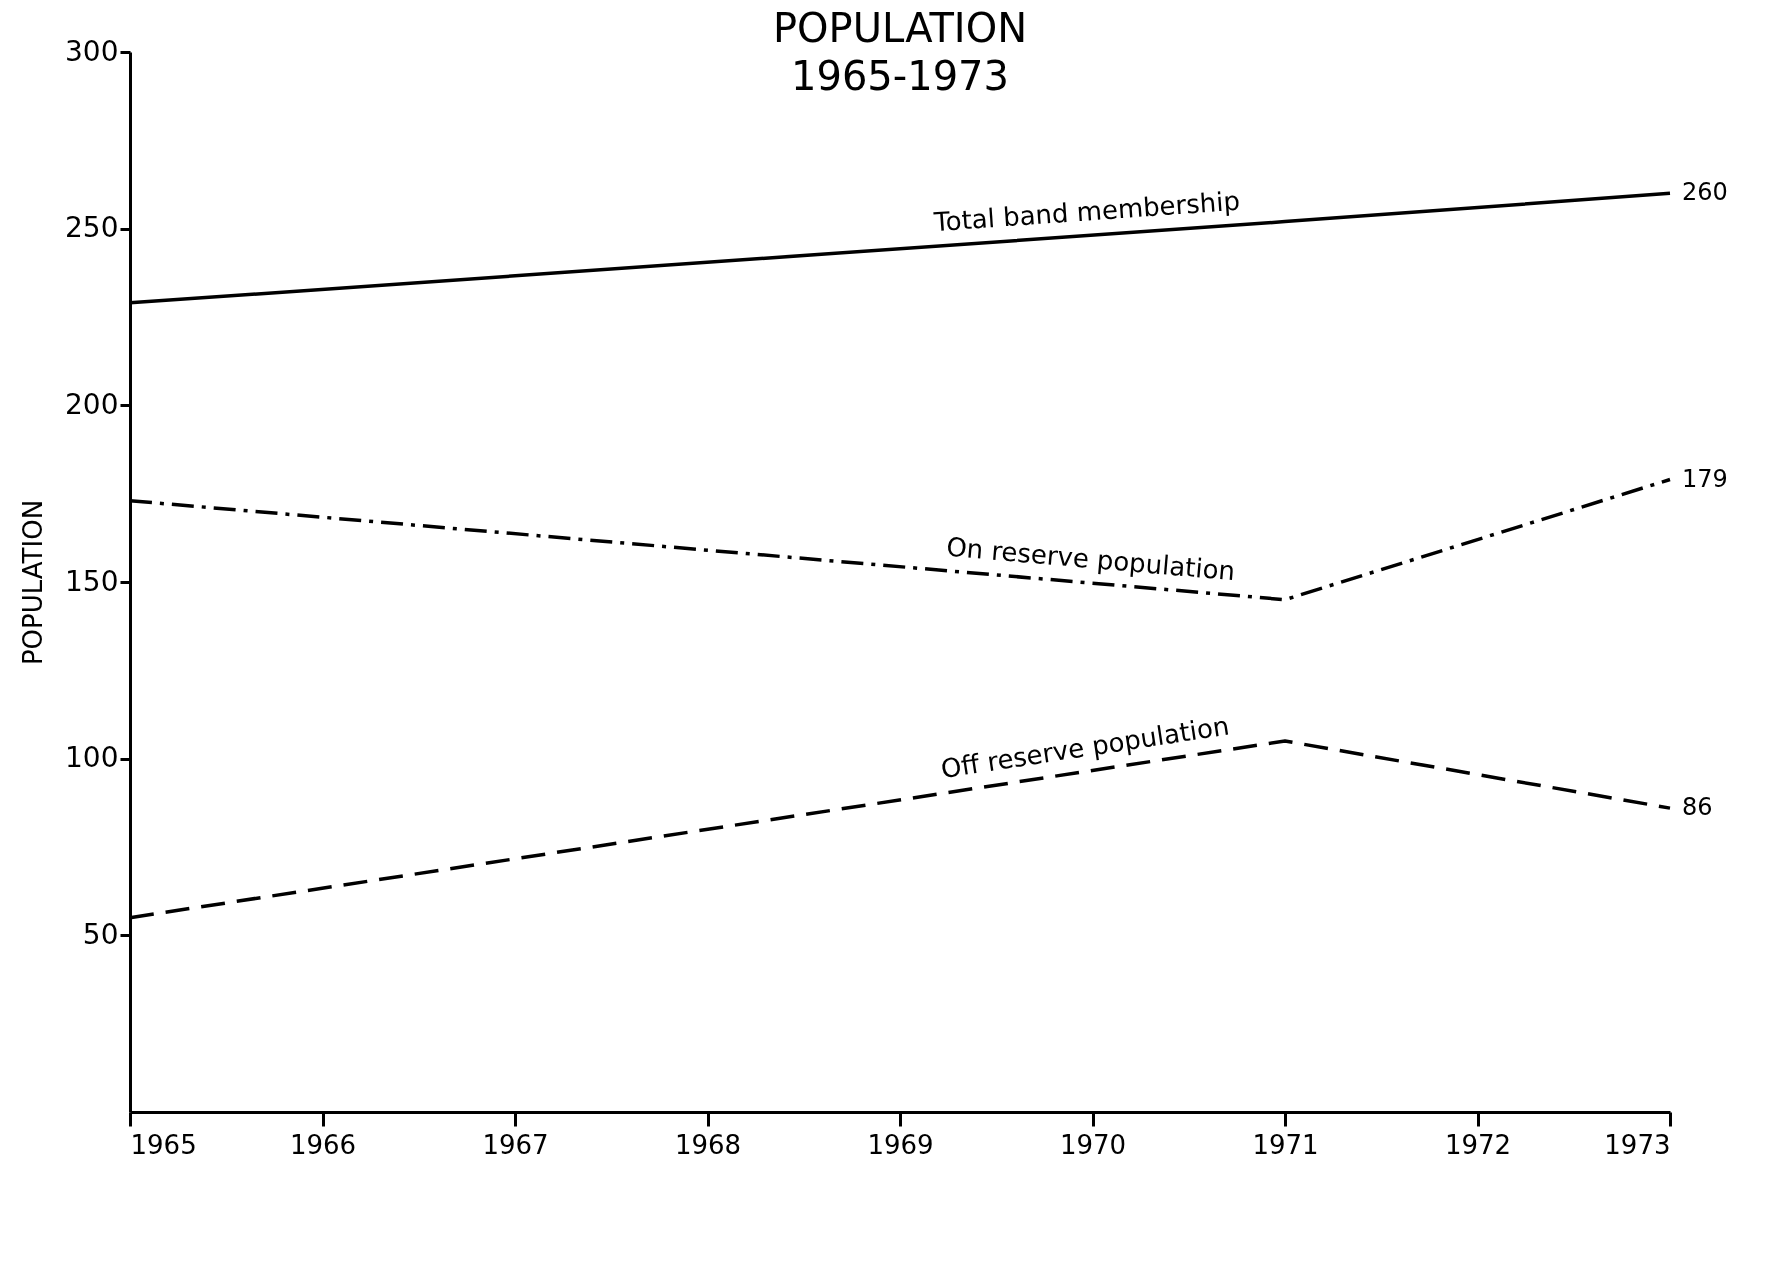 This screenshot has height=1265, width=1777. Describe the element at coordinates (92, 581) in the screenshot. I see `y-tick-label: 150` at that location.